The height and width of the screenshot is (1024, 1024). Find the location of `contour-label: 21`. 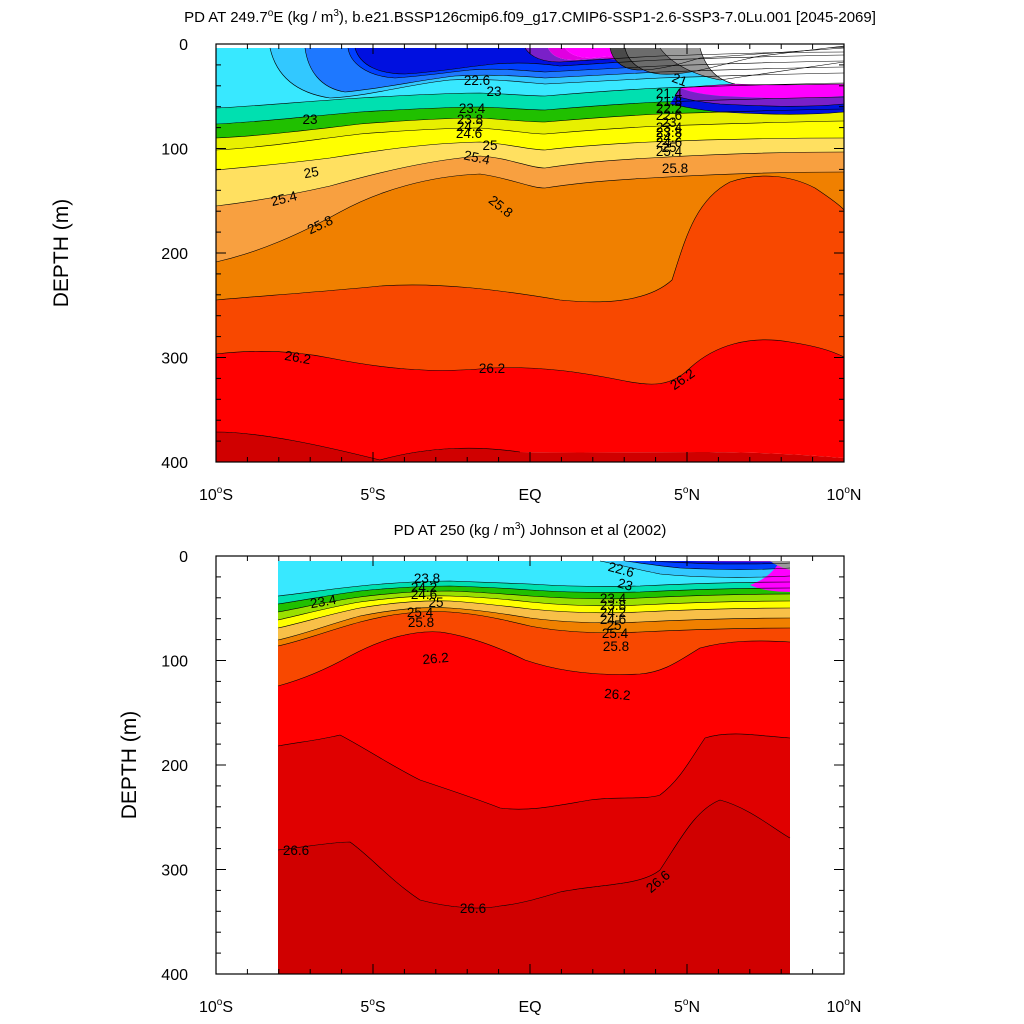

contour-label: 21 is located at coordinates (679, 79).